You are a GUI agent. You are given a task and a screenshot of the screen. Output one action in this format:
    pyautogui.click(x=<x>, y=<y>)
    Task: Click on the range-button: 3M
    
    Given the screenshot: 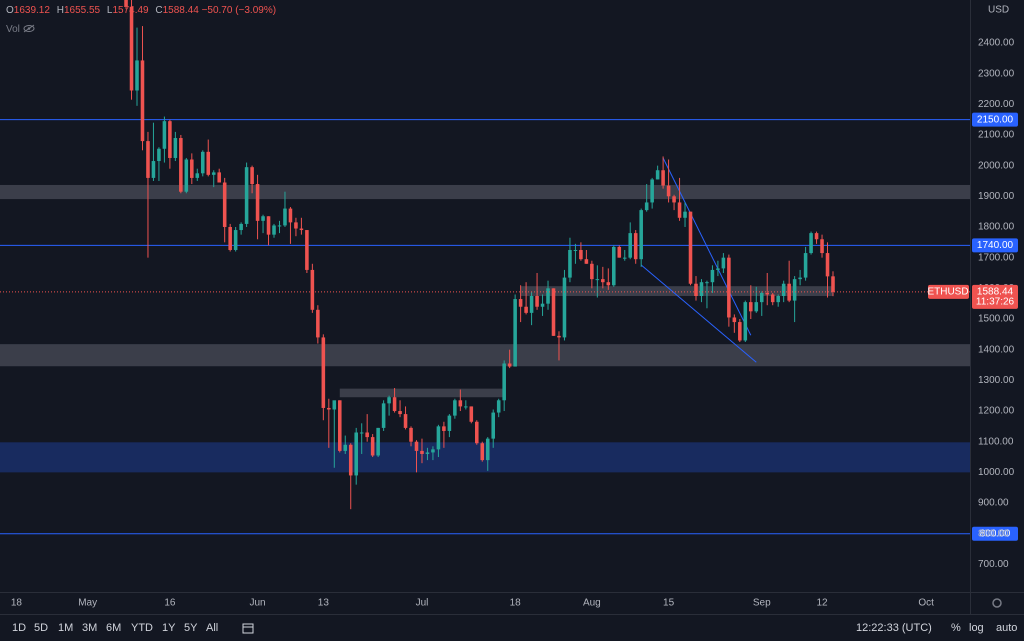 What is the action you would take?
    pyautogui.click(x=90, y=628)
    